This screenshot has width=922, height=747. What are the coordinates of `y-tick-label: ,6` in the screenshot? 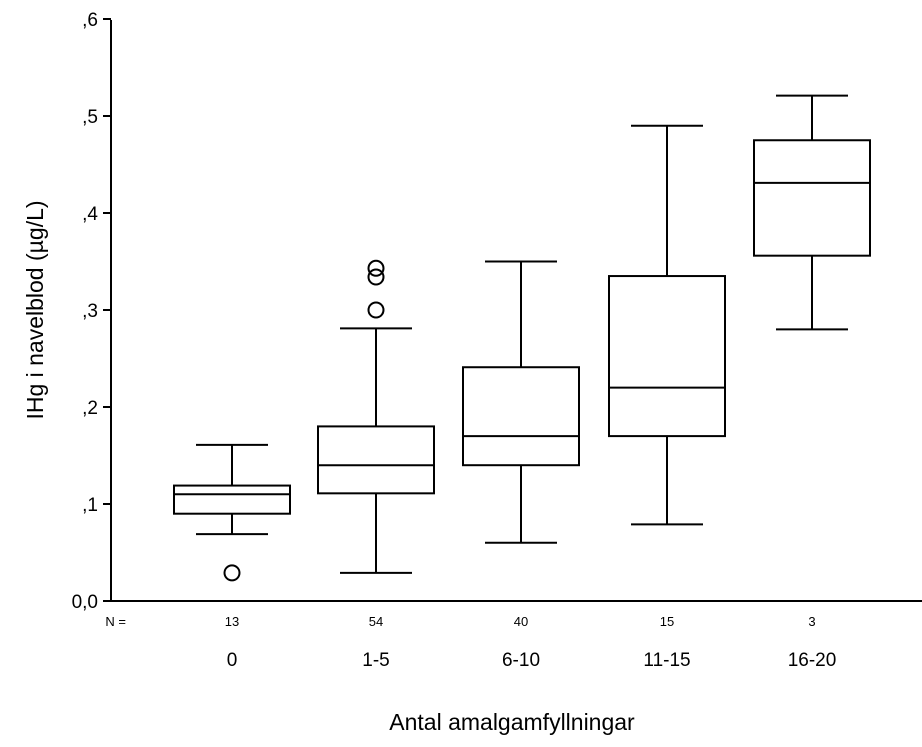 It's located at (90, 20).